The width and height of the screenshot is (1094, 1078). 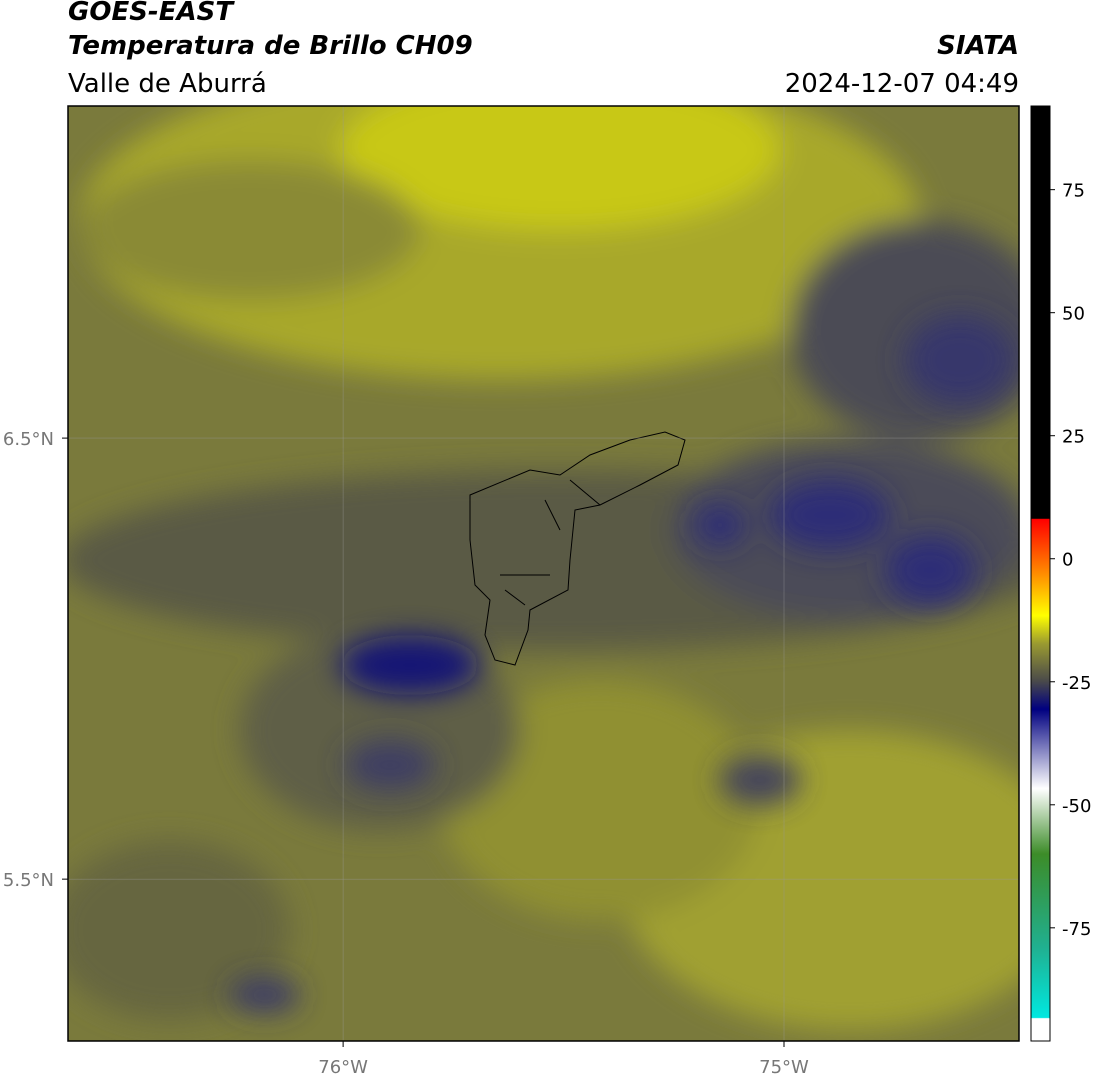 What do you see at coordinates (343, 1067) in the screenshot?
I see `x-tick-label: 76°W` at bounding box center [343, 1067].